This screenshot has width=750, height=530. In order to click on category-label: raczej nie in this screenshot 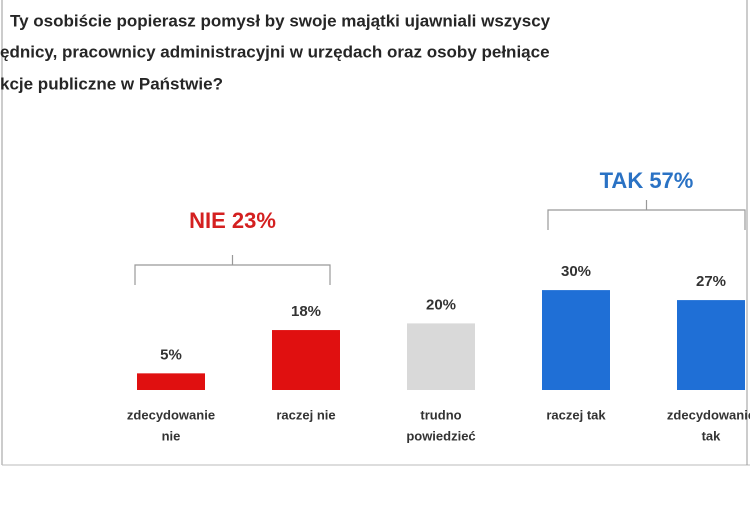, I will do `click(305, 414)`.